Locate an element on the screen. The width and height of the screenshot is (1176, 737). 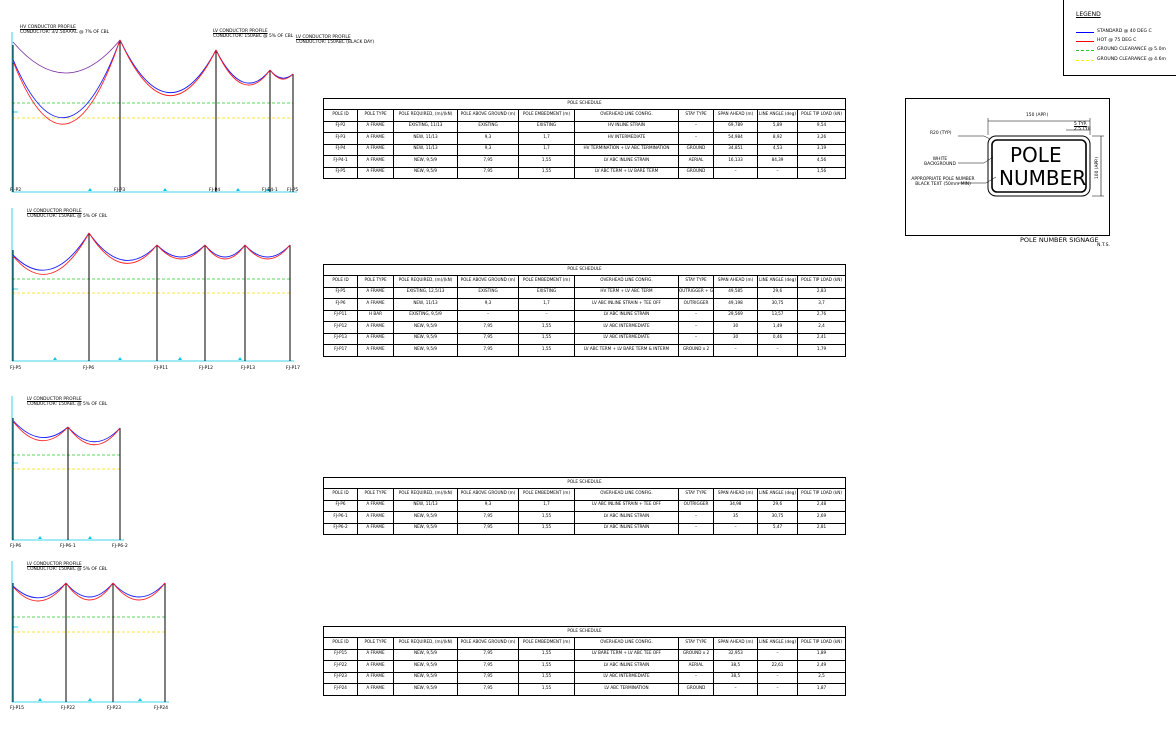
legend-title: LEGEND is located at coordinates (1088, 14).